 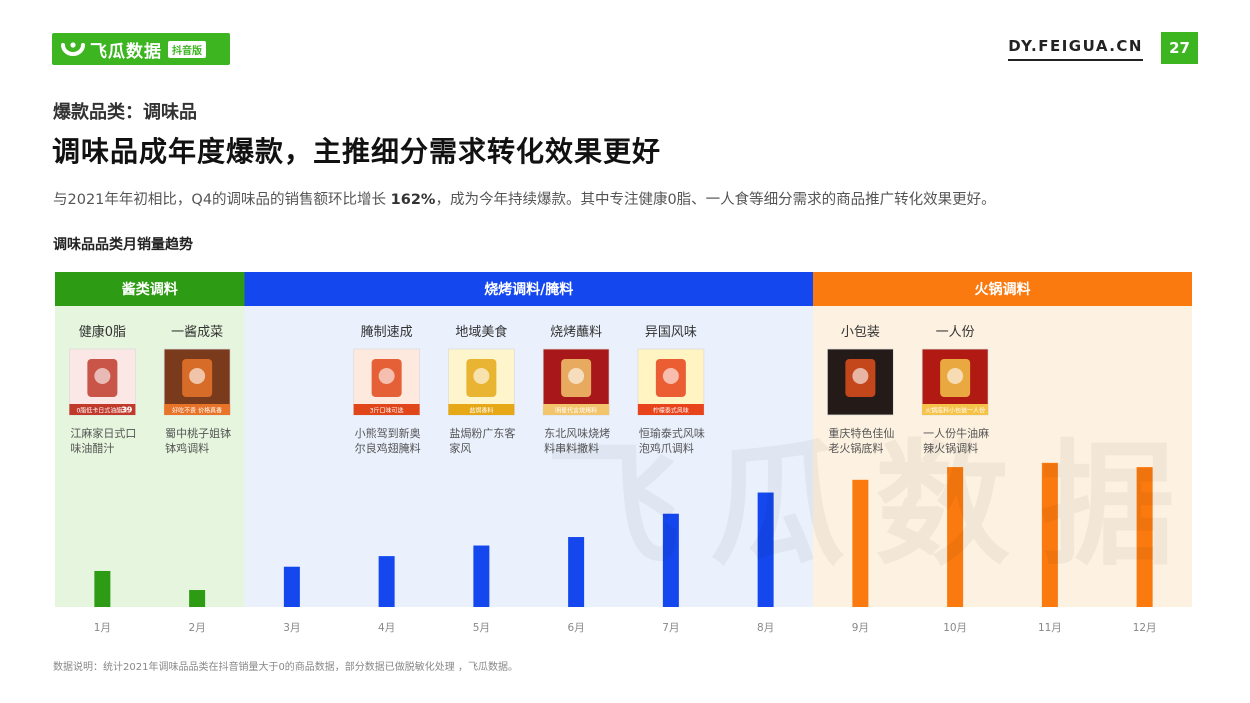 What do you see at coordinates (765, 628) in the screenshot?
I see `x-tick-label: 8月` at bounding box center [765, 628].